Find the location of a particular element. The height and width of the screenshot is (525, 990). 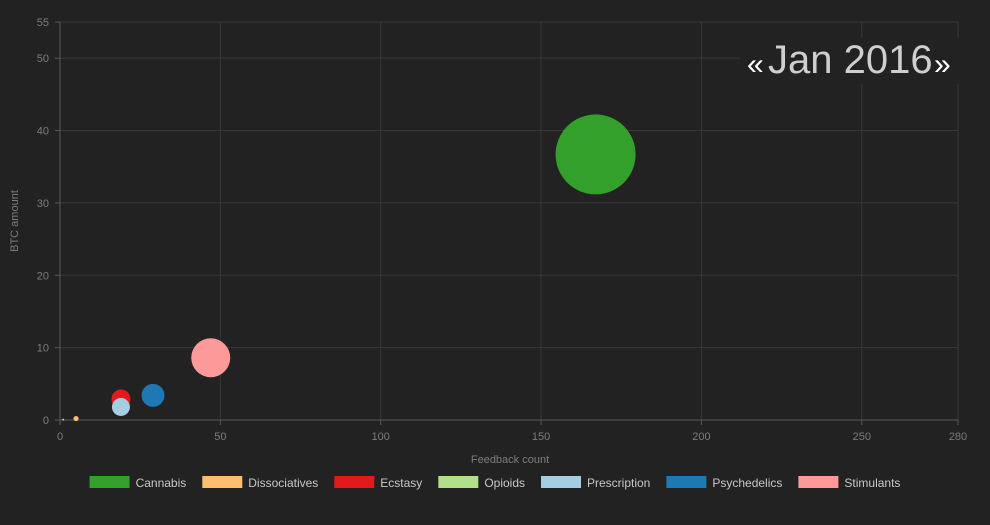

x-tick-label: 0 is located at coordinates (60, 437).